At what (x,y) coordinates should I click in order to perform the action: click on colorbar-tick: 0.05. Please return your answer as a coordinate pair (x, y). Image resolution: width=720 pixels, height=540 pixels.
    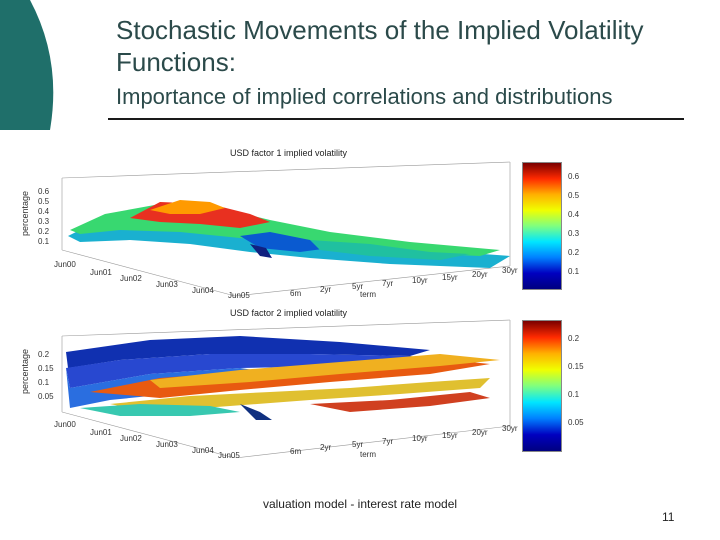
    Looking at the image, I should click on (576, 422).